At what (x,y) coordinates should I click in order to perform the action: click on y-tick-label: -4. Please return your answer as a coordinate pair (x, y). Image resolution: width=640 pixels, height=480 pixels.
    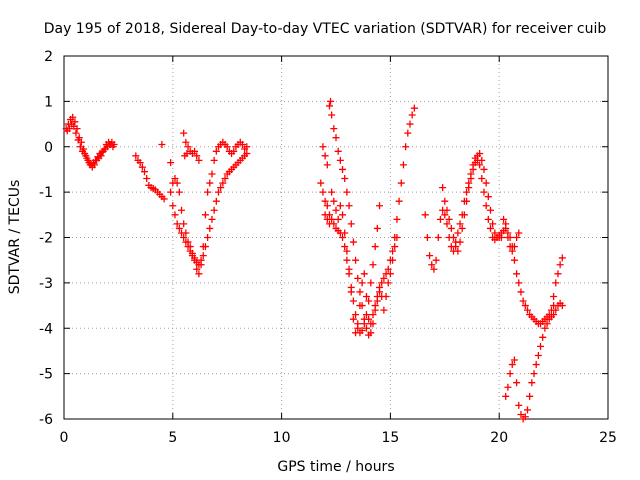
    Looking at the image, I should click on (46, 329).